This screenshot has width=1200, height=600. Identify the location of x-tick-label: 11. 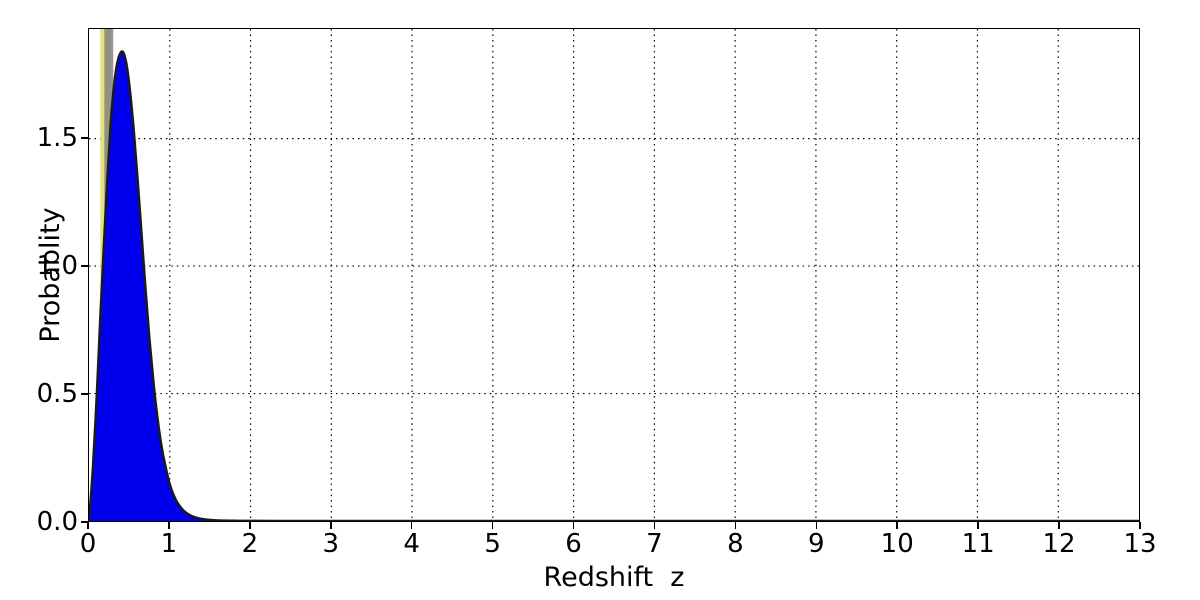
(978, 544).